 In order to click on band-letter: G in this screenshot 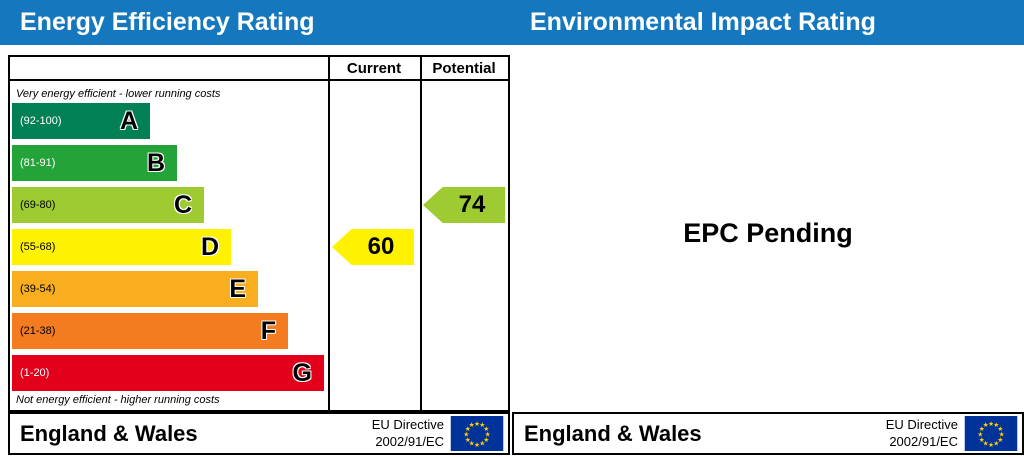, I will do `click(302, 372)`.